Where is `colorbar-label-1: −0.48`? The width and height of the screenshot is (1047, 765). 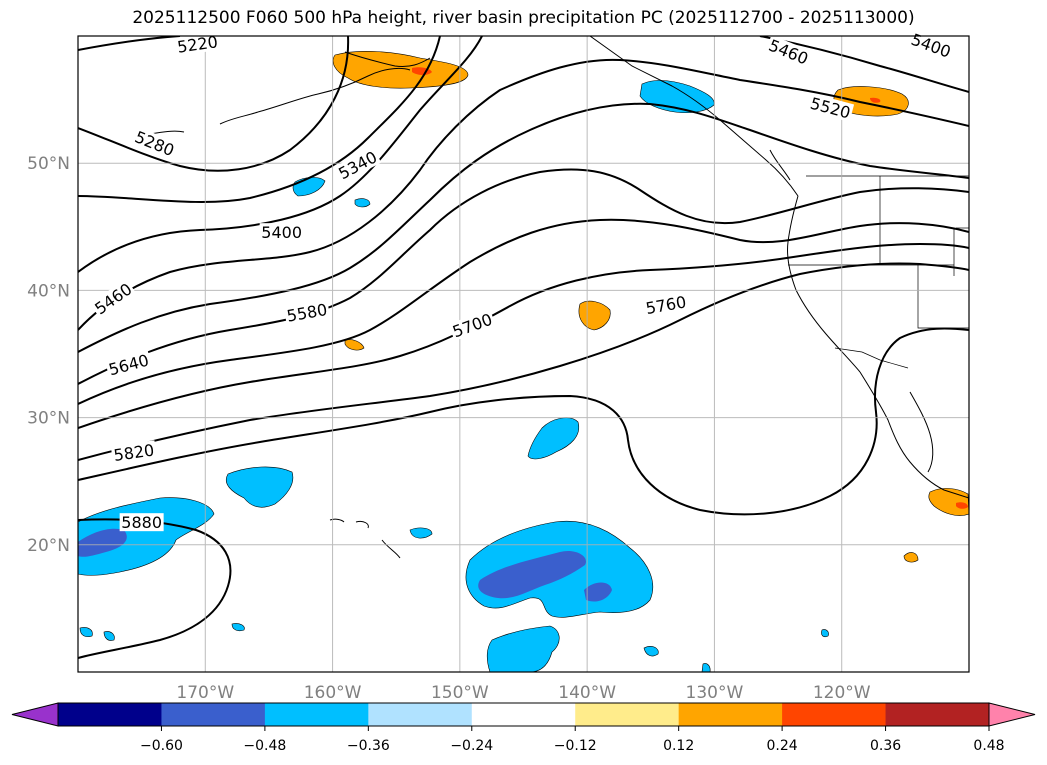
colorbar-label-1: −0.48 is located at coordinates (264, 746).